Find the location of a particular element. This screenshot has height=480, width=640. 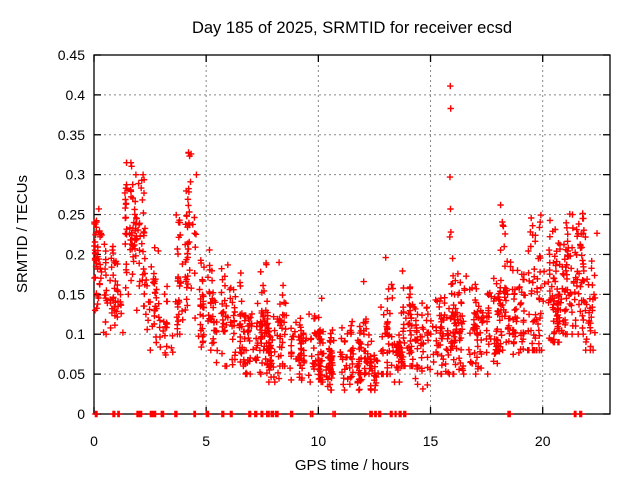

x-tick-label: 0 is located at coordinates (94, 441).